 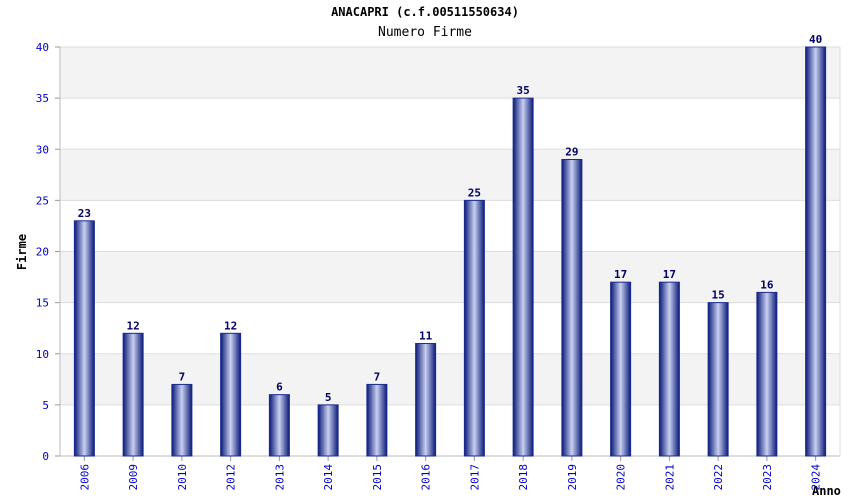 What do you see at coordinates (45, 405) in the screenshot?
I see `y-tick-label: 5` at bounding box center [45, 405].